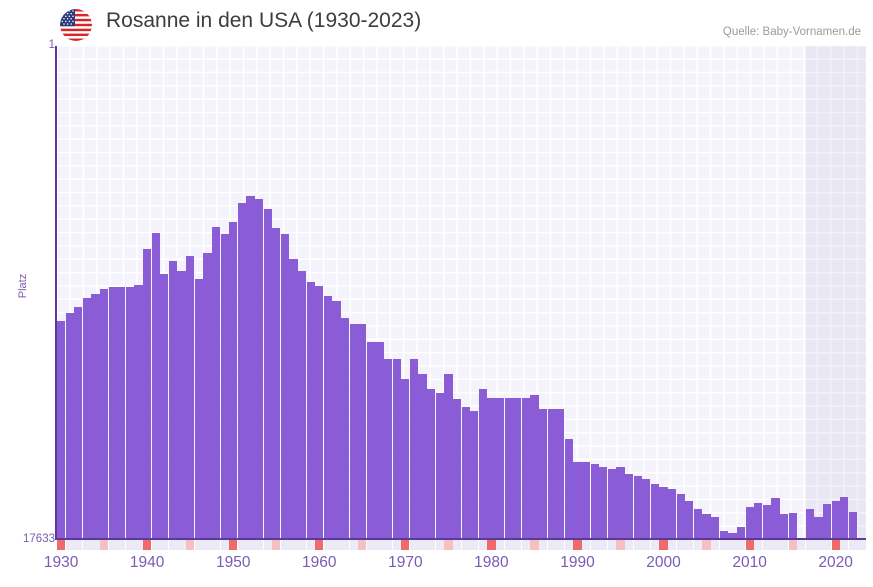 Image resolution: width=873 pixels, height=587 pixels. I want to click on bar-2011, so click(758, 521).